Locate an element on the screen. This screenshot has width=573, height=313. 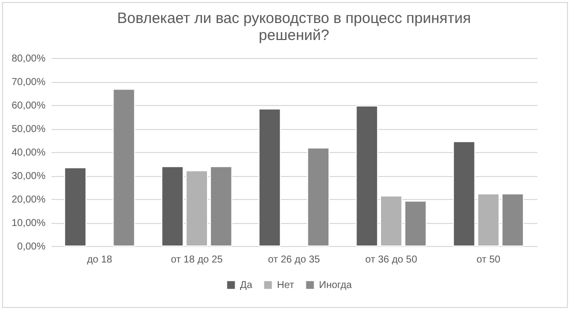
y-tick-label: 80,00% is located at coordinates (29, 59).